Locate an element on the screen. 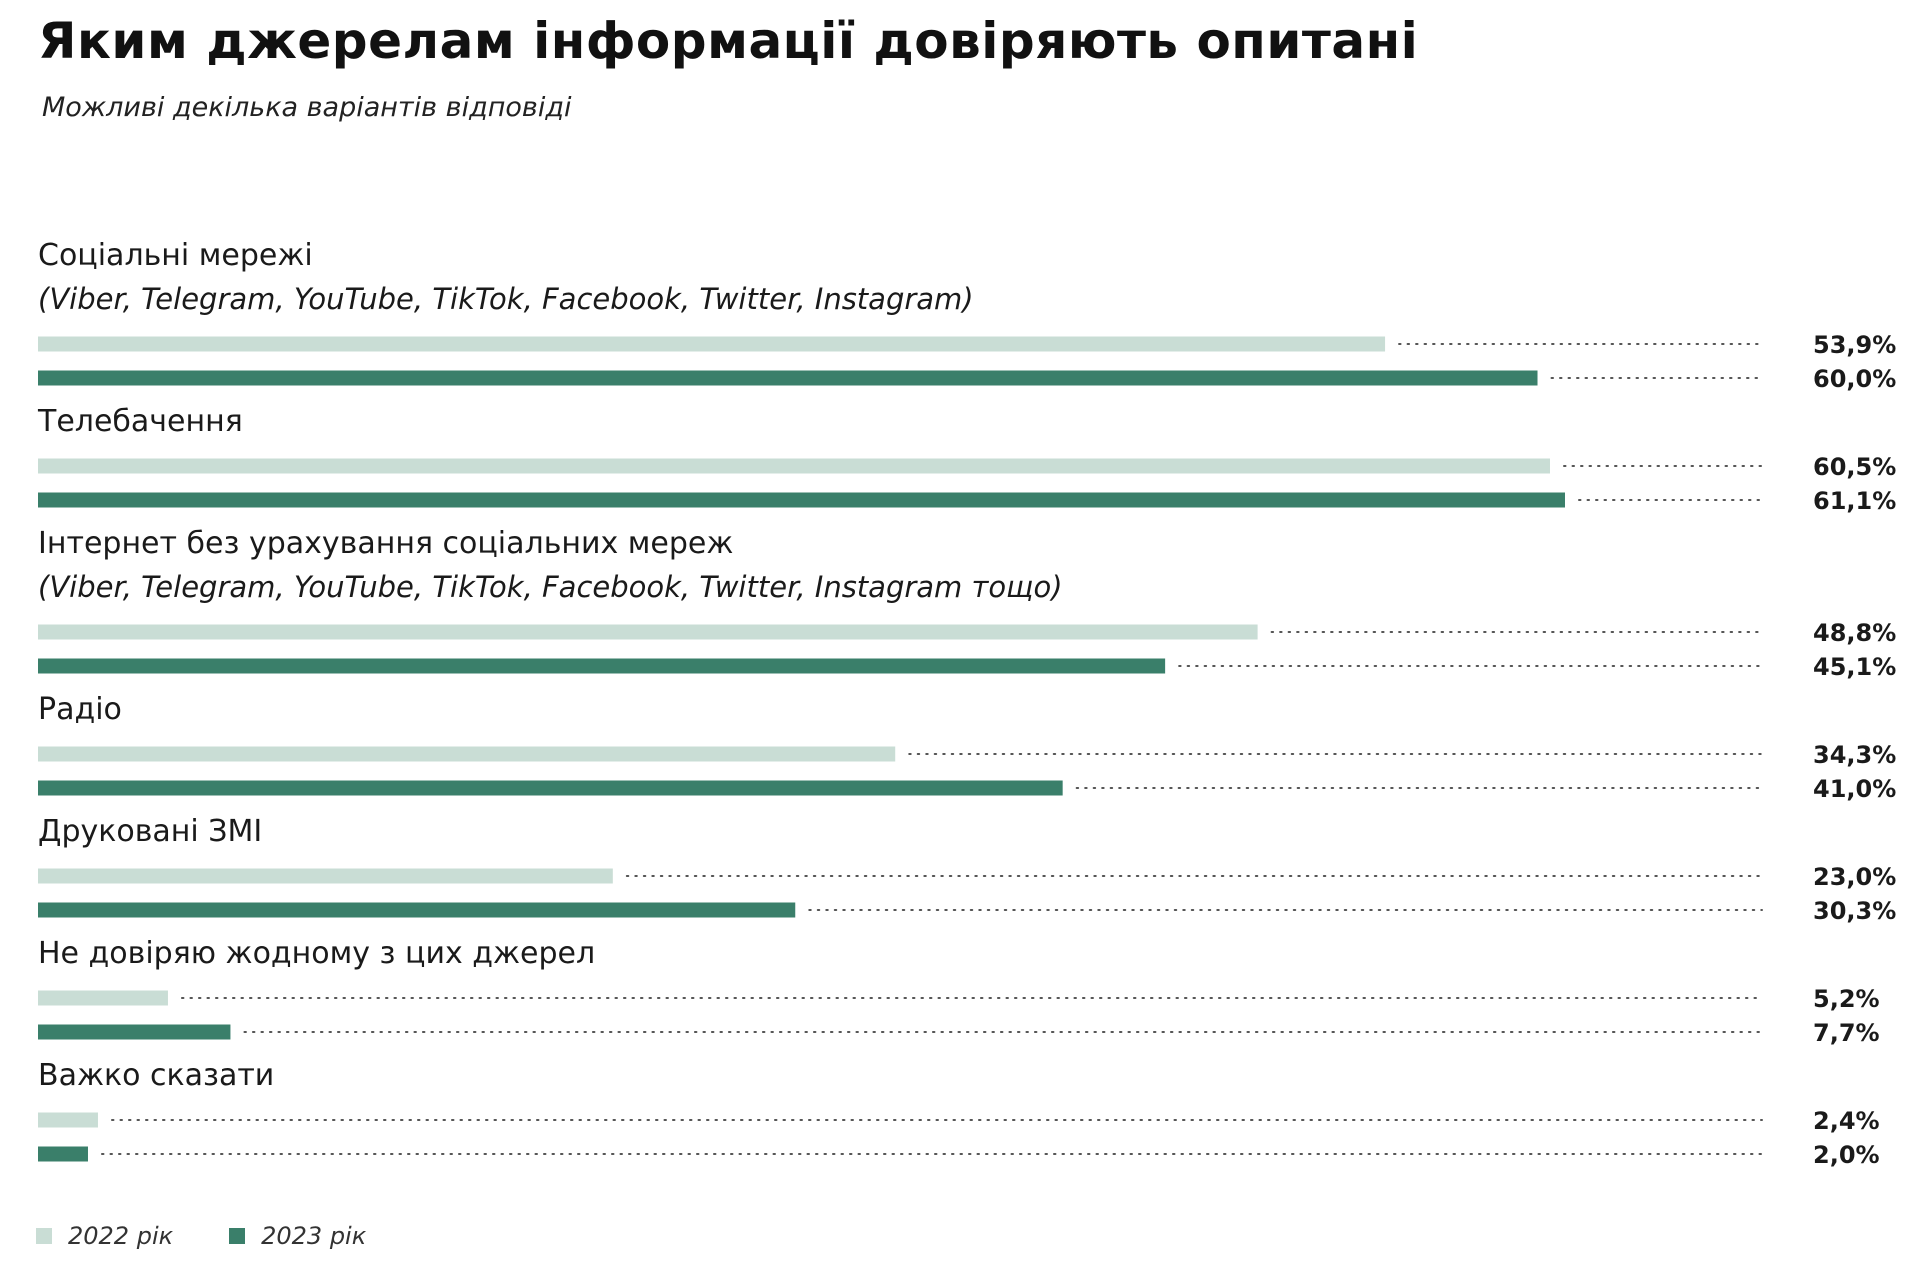  value-label: 23,0% is located at coordinates (1854, 877).